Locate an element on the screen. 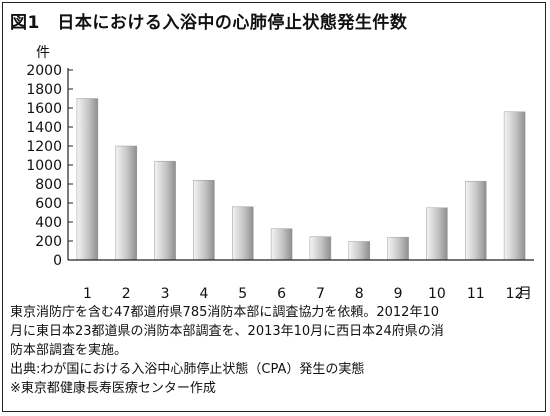 The image size is (550, 416). x-ticks-group: 1 2 3 4 5 6 7 8 9 10 11 12月 is located at coordinates (307, 294).